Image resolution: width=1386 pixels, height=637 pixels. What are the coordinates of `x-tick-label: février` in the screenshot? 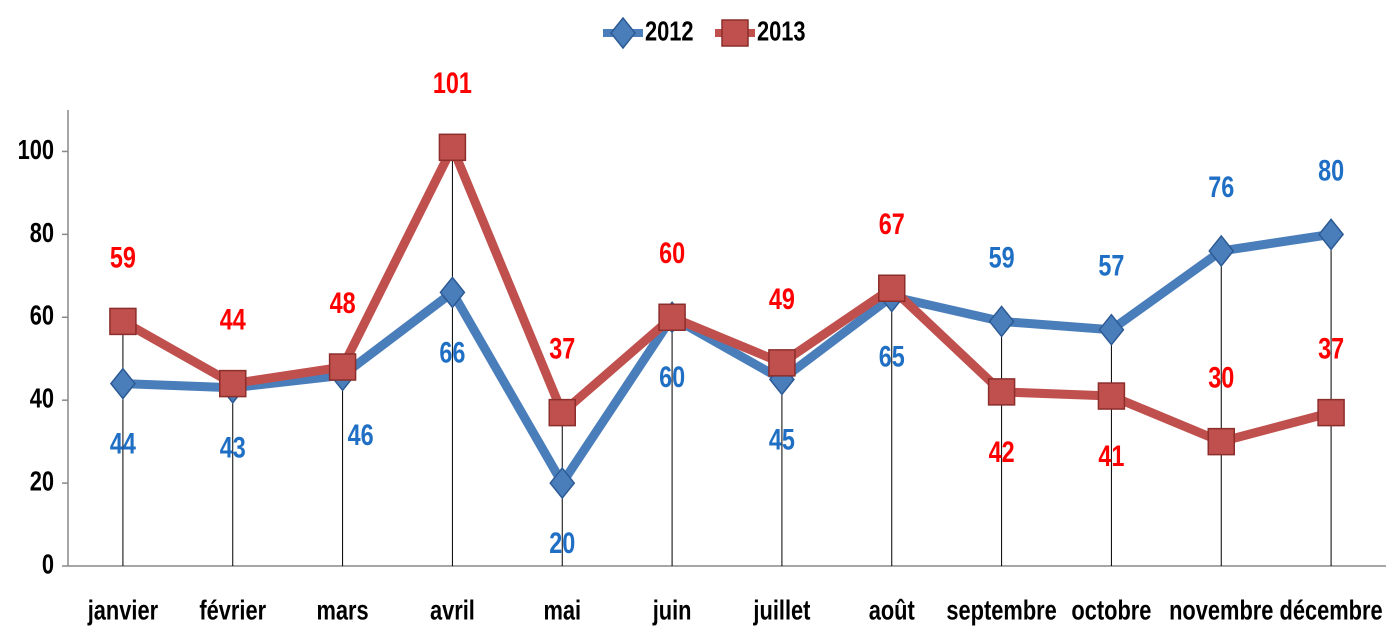 It's located at (232, 610).